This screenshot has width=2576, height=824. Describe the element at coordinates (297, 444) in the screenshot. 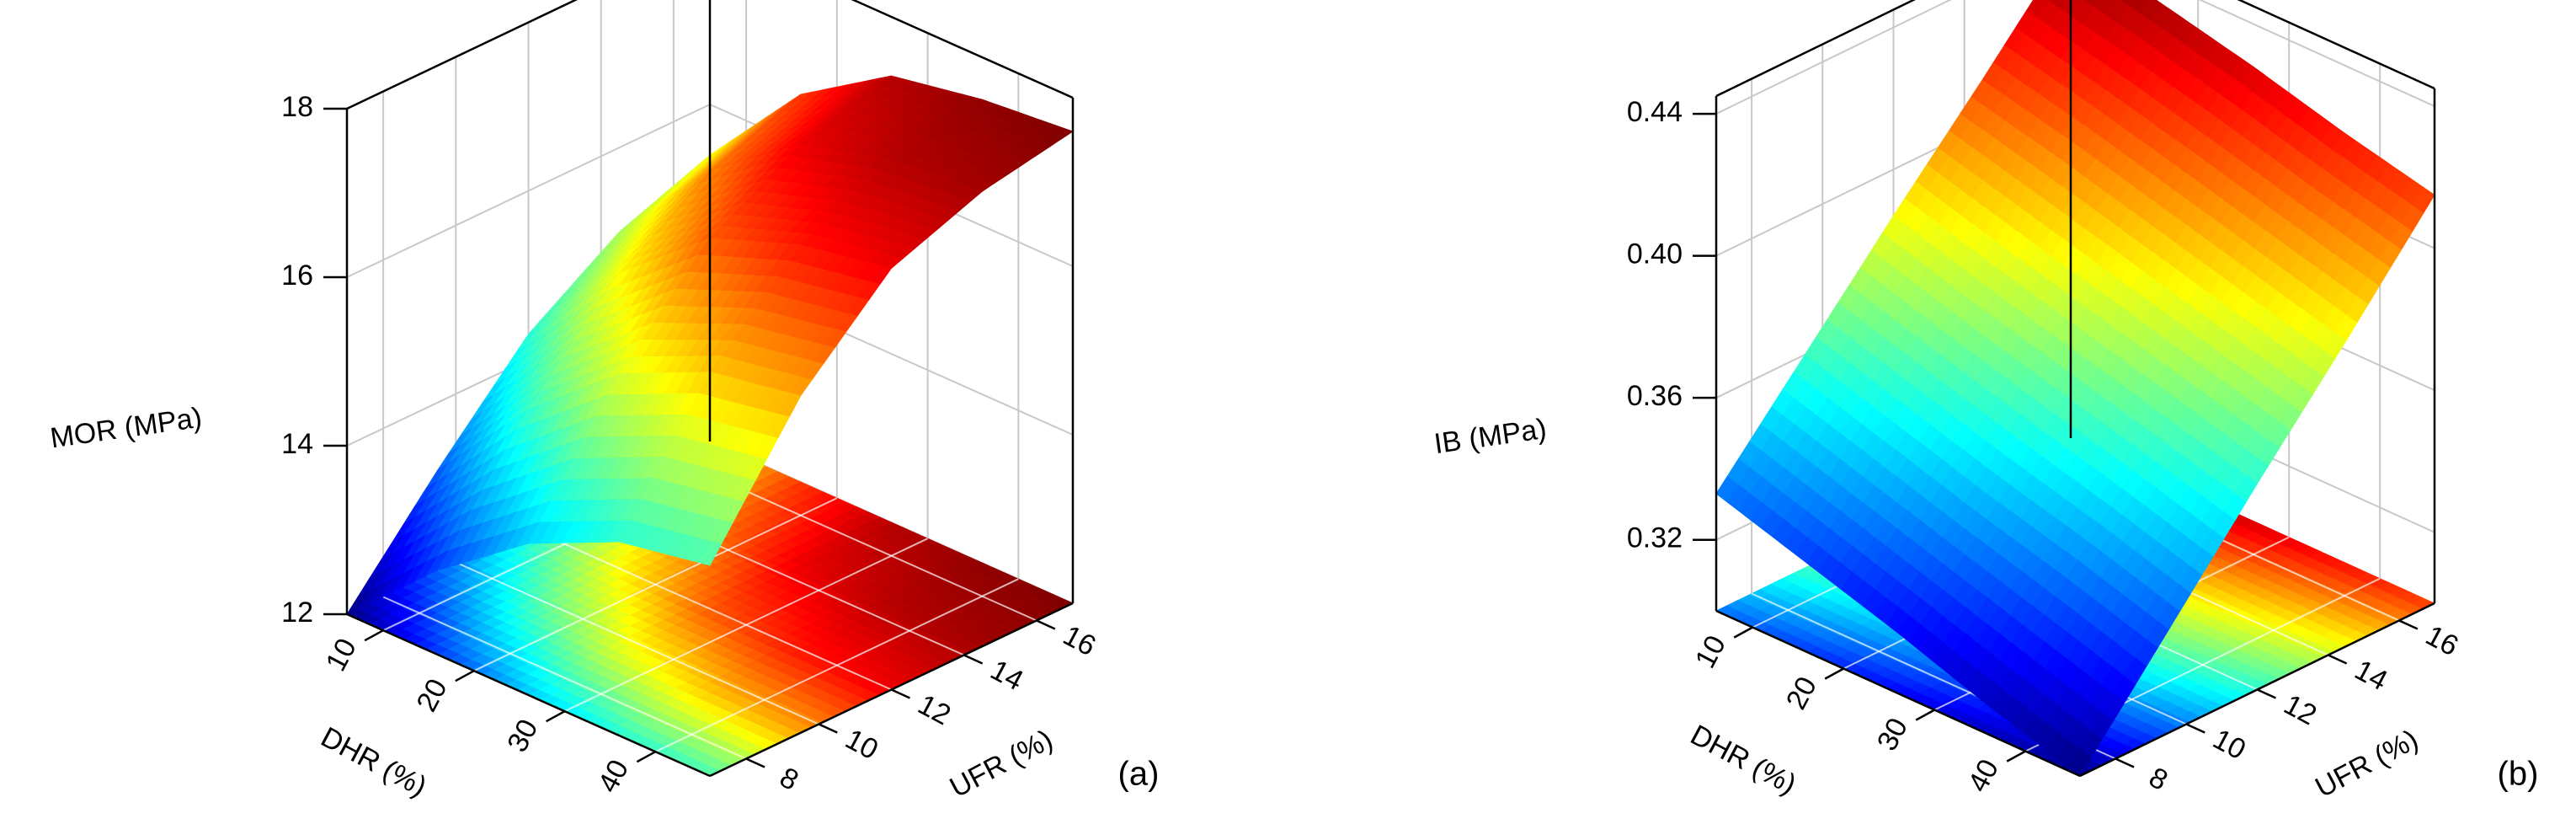

I see `z-tick-label: 14` at that location.